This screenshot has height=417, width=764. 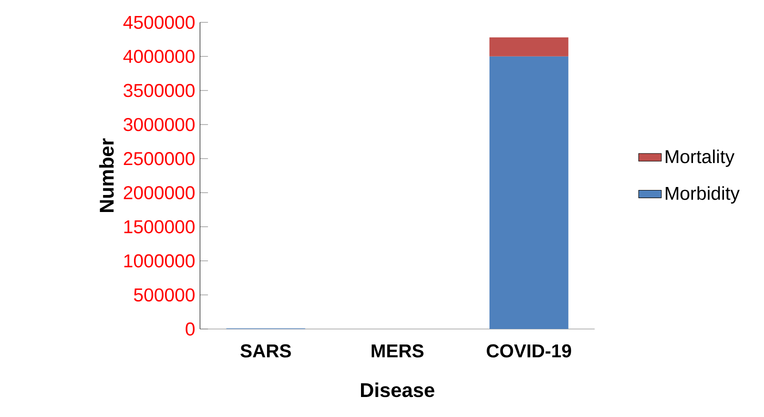 I want to click on y-tick-label: 2500000, so click(x=159, y=159).